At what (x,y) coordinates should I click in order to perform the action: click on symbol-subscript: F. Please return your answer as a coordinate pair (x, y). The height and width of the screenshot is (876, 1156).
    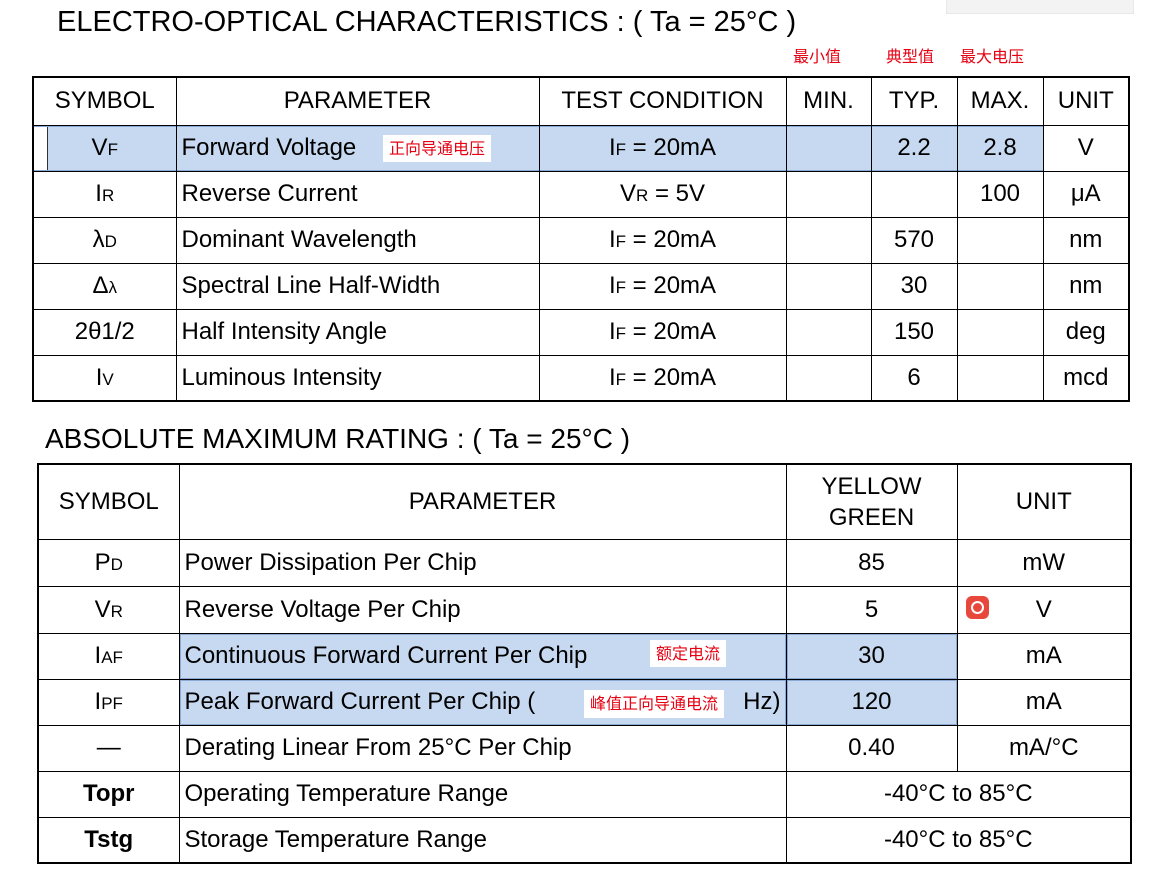
    Looking at the image, I should click on (112, 149).